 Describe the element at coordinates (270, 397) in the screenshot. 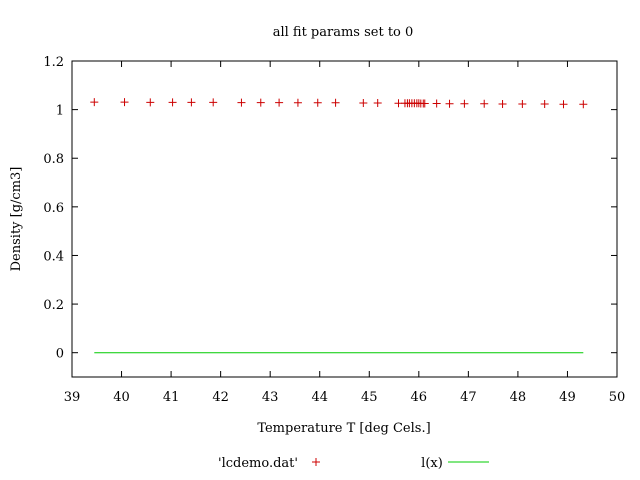

I see `x-tick-label: 43` at that location.